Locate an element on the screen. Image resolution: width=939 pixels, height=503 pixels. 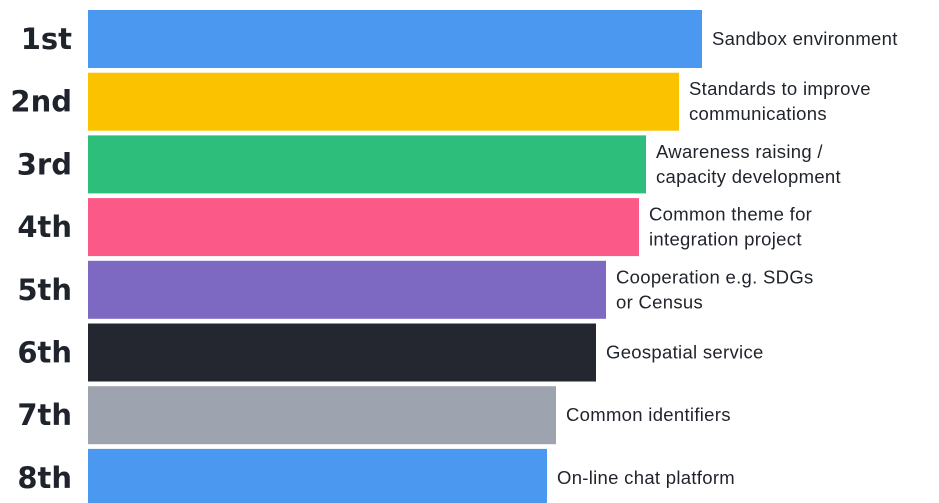
bar-label: Sandbox environment is located at coordinates (805, 38).